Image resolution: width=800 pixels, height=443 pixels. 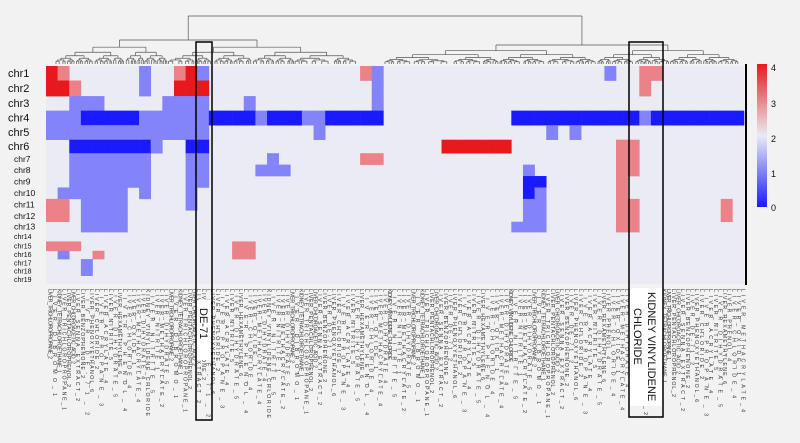 I want to click on column-label: LIVER_PENTACHLOROPHENOL_2, so click(x=68, y=338).